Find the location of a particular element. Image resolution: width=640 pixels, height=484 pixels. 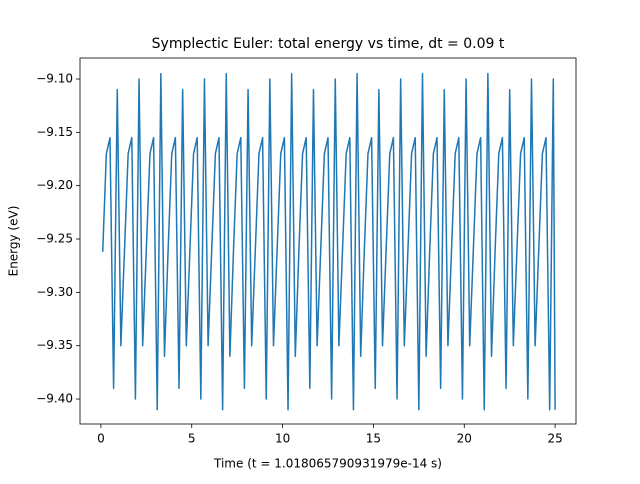

x-tick-label: 15 is located at coordinates (373, 439).